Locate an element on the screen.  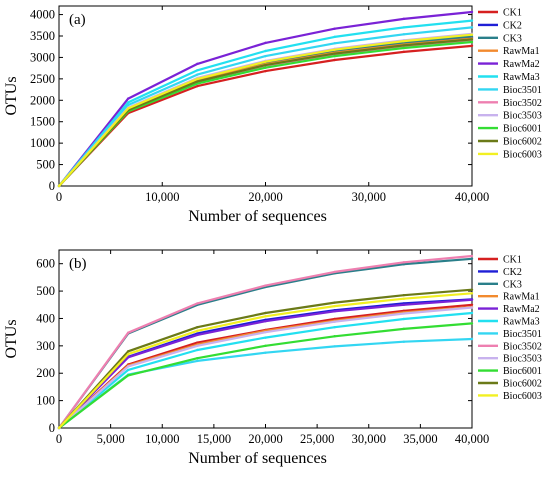
y-tick-label: 600 is located at coordinates (45, 264).